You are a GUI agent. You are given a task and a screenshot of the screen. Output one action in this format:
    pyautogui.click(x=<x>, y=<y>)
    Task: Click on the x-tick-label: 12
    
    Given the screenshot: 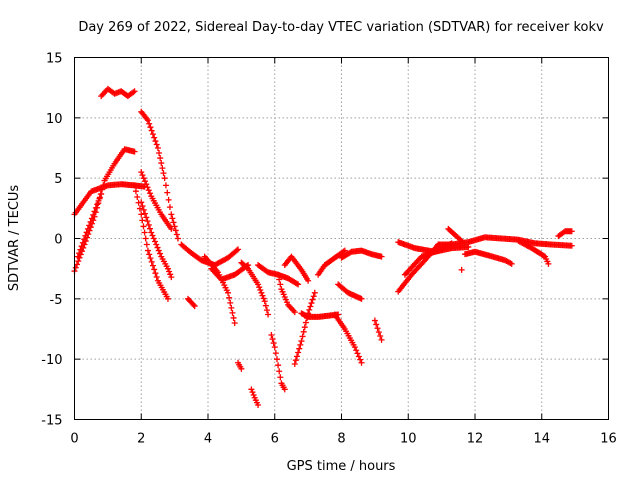 What is the action you would take?
    pyautogui.click(x=475, y=439)
    